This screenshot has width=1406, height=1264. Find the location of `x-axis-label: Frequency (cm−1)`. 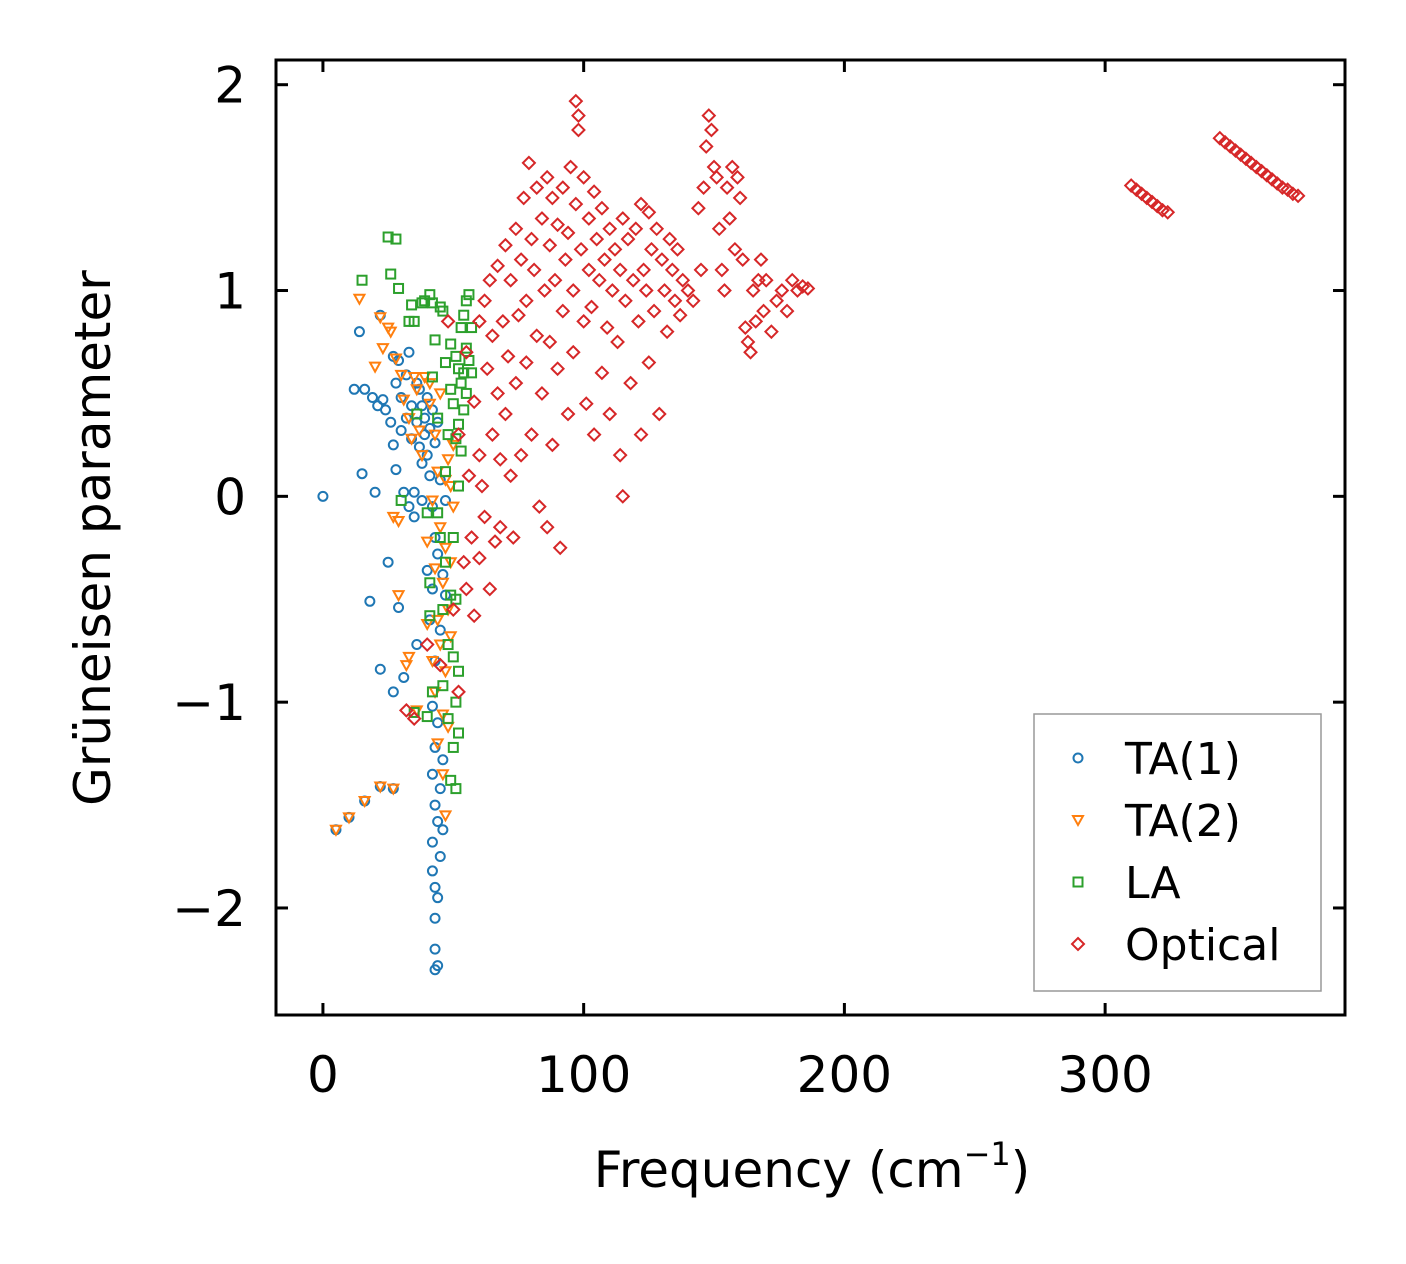

x-axis-label: Frequency (cm−1) is located at coordinates (812, 1167).